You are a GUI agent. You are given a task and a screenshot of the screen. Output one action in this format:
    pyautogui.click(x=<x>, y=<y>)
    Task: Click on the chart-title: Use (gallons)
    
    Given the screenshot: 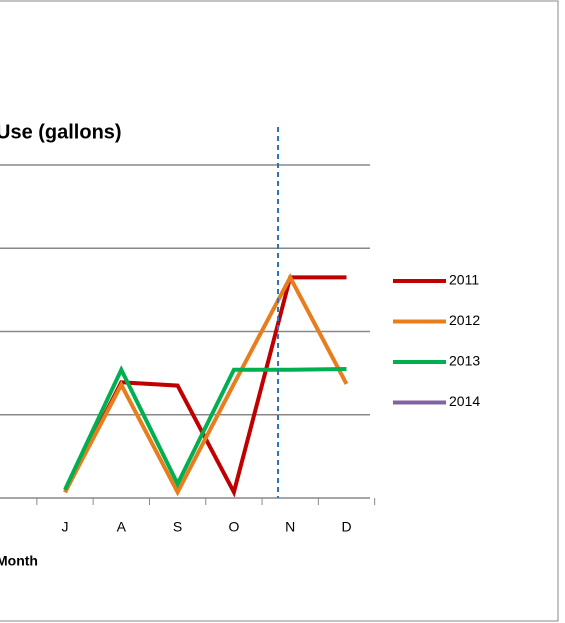 What is the action you would take?
    pyautogui.click(x=61, y=132)
    